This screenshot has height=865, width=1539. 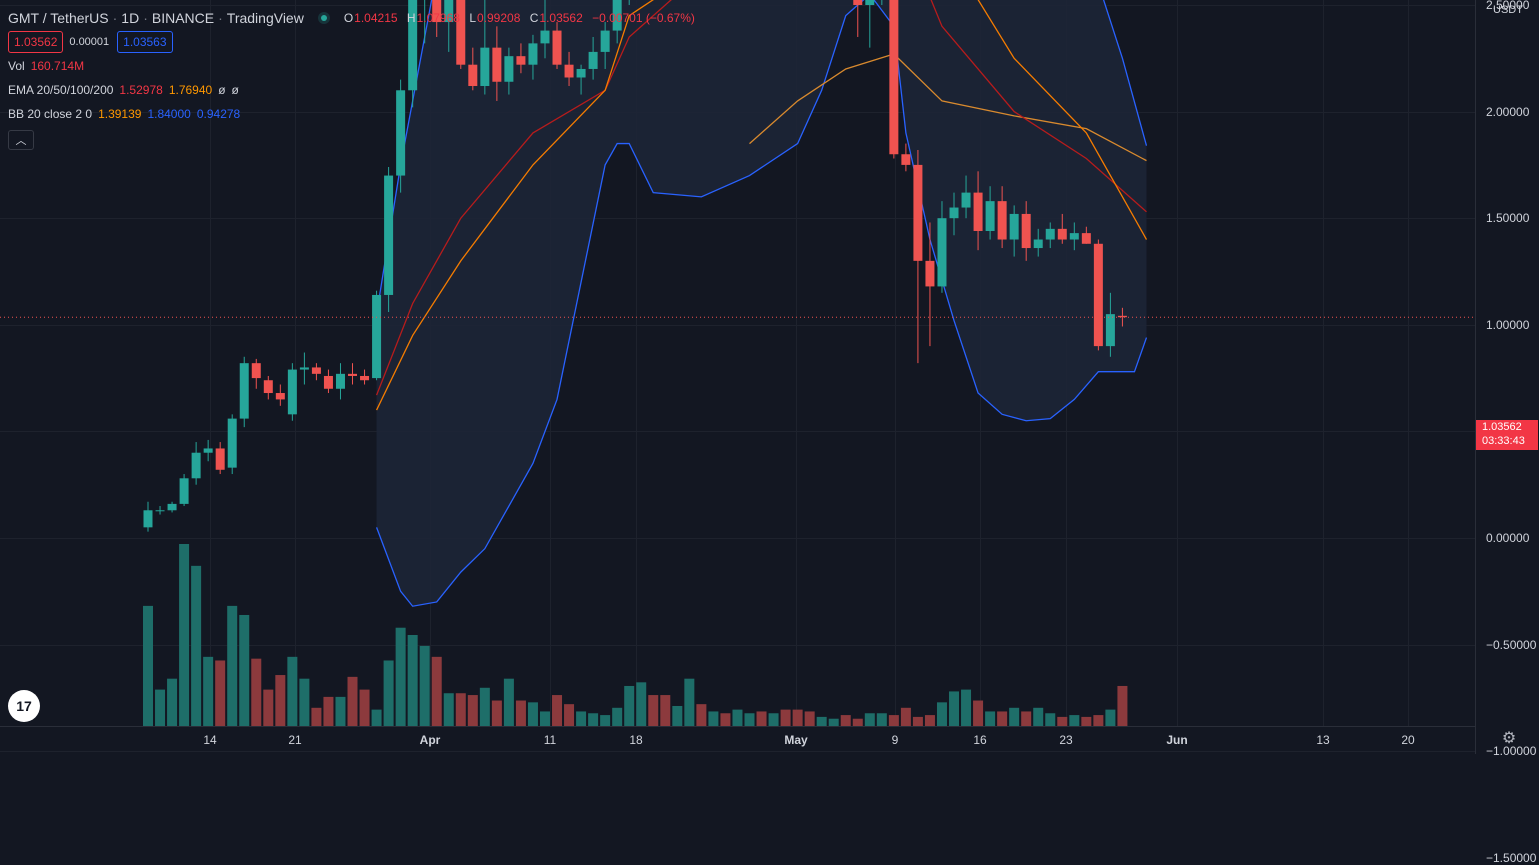 I want to click on indicator-name: EMA 20/50/100/200, so click(x=61, y=90).